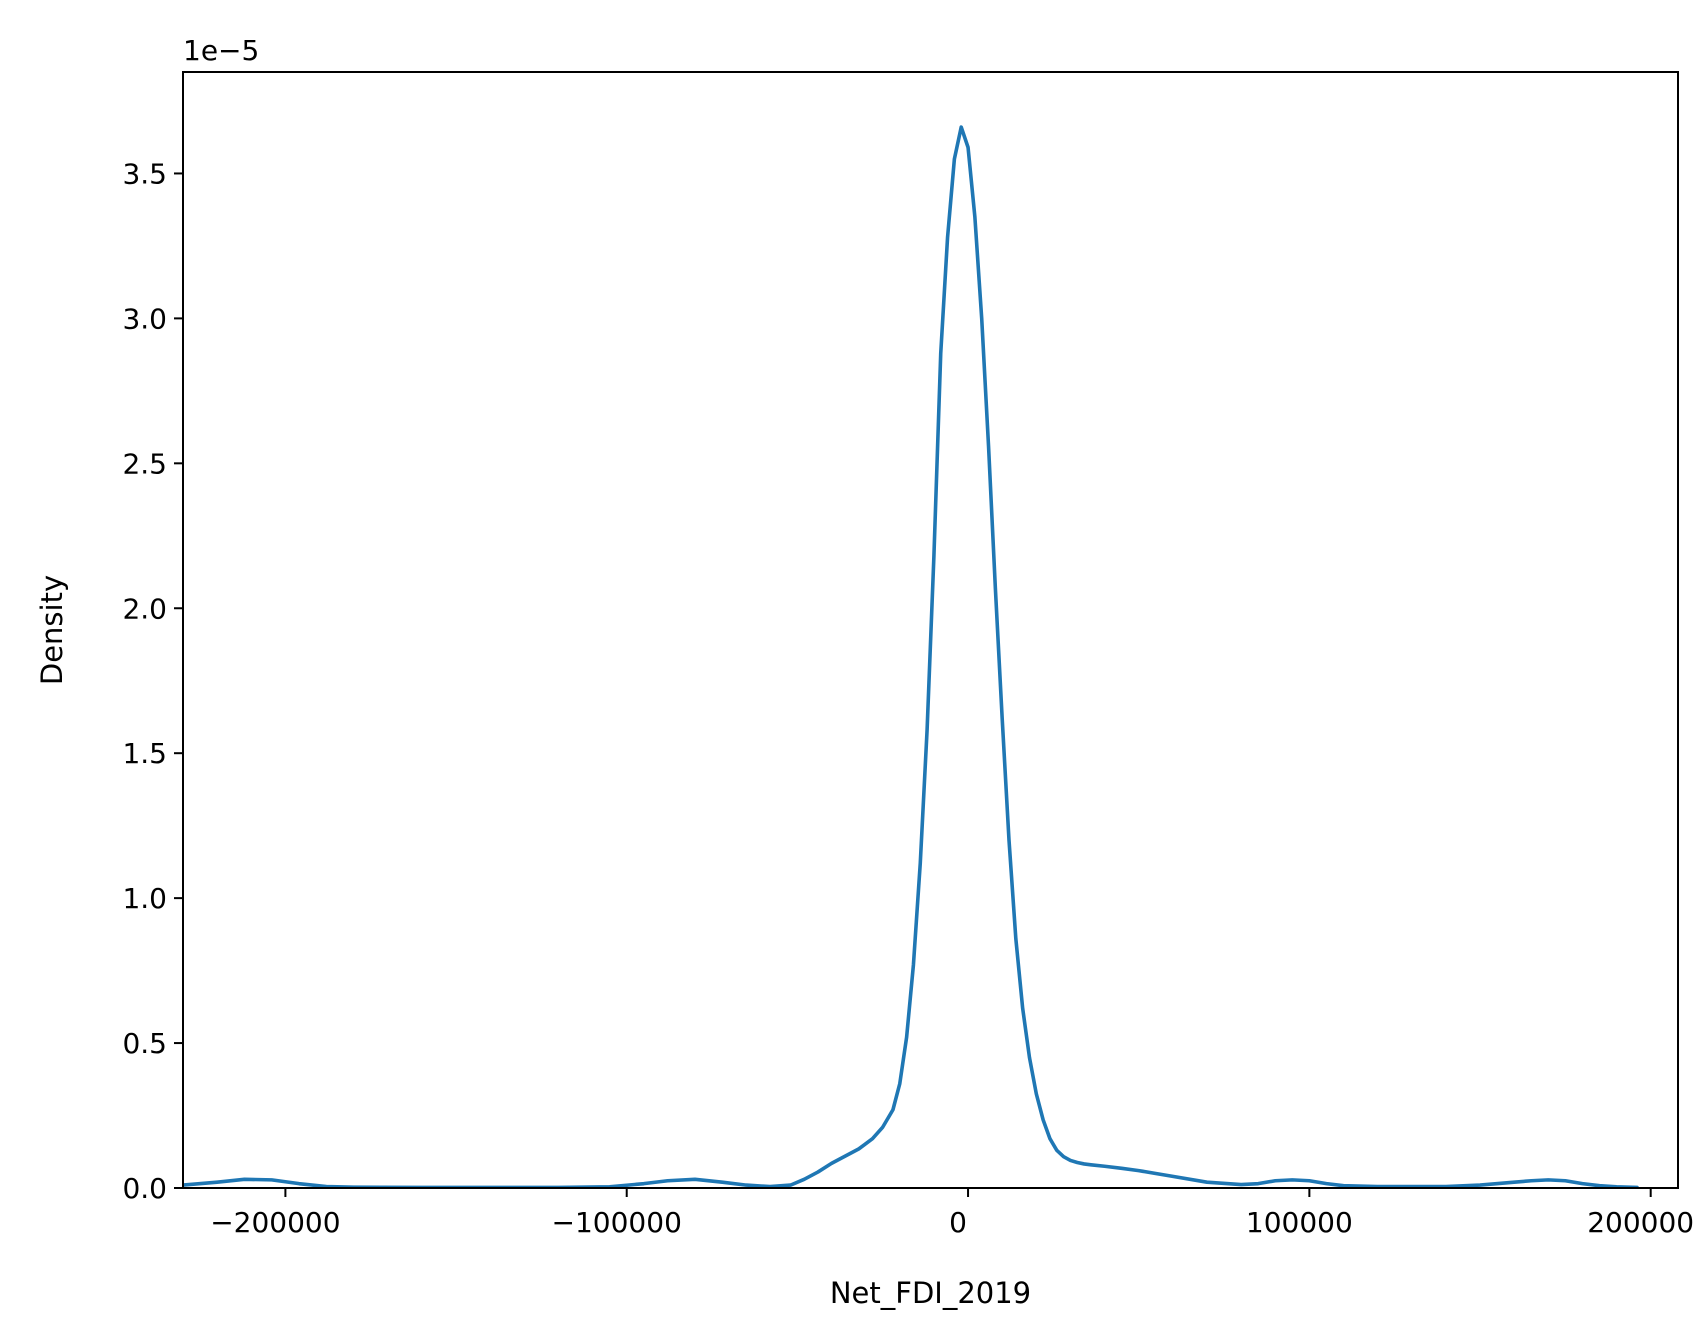 This screenshot has height=1338, width=1700. Describe the element at coordinates (144, 173) in the screenshot. I see `y-tick-label: 3.5` at that location.